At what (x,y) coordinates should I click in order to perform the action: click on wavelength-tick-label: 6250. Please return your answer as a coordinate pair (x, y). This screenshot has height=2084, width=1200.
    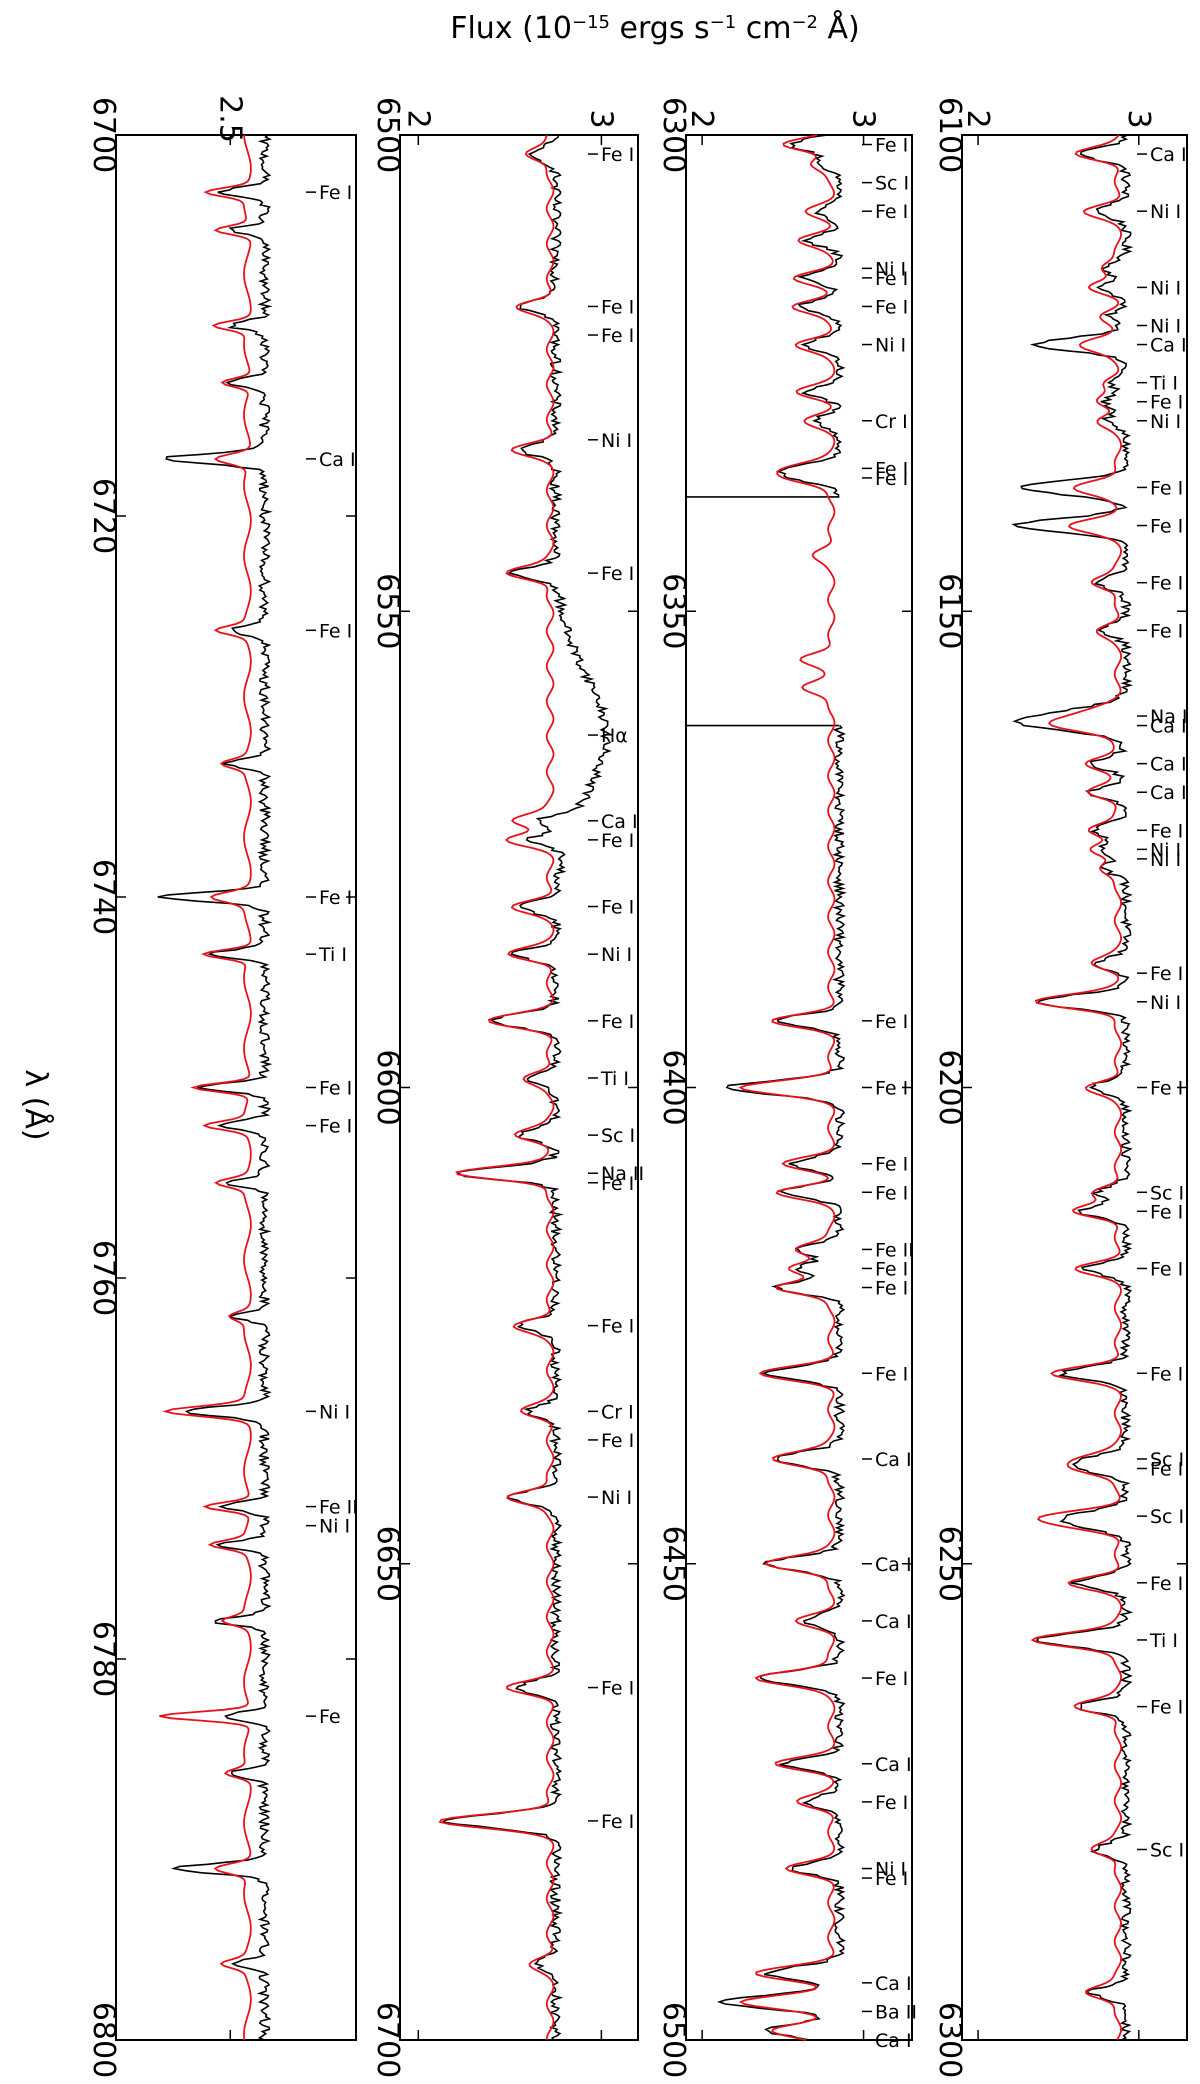
    Looking at the image, I should click on (949, 1564).